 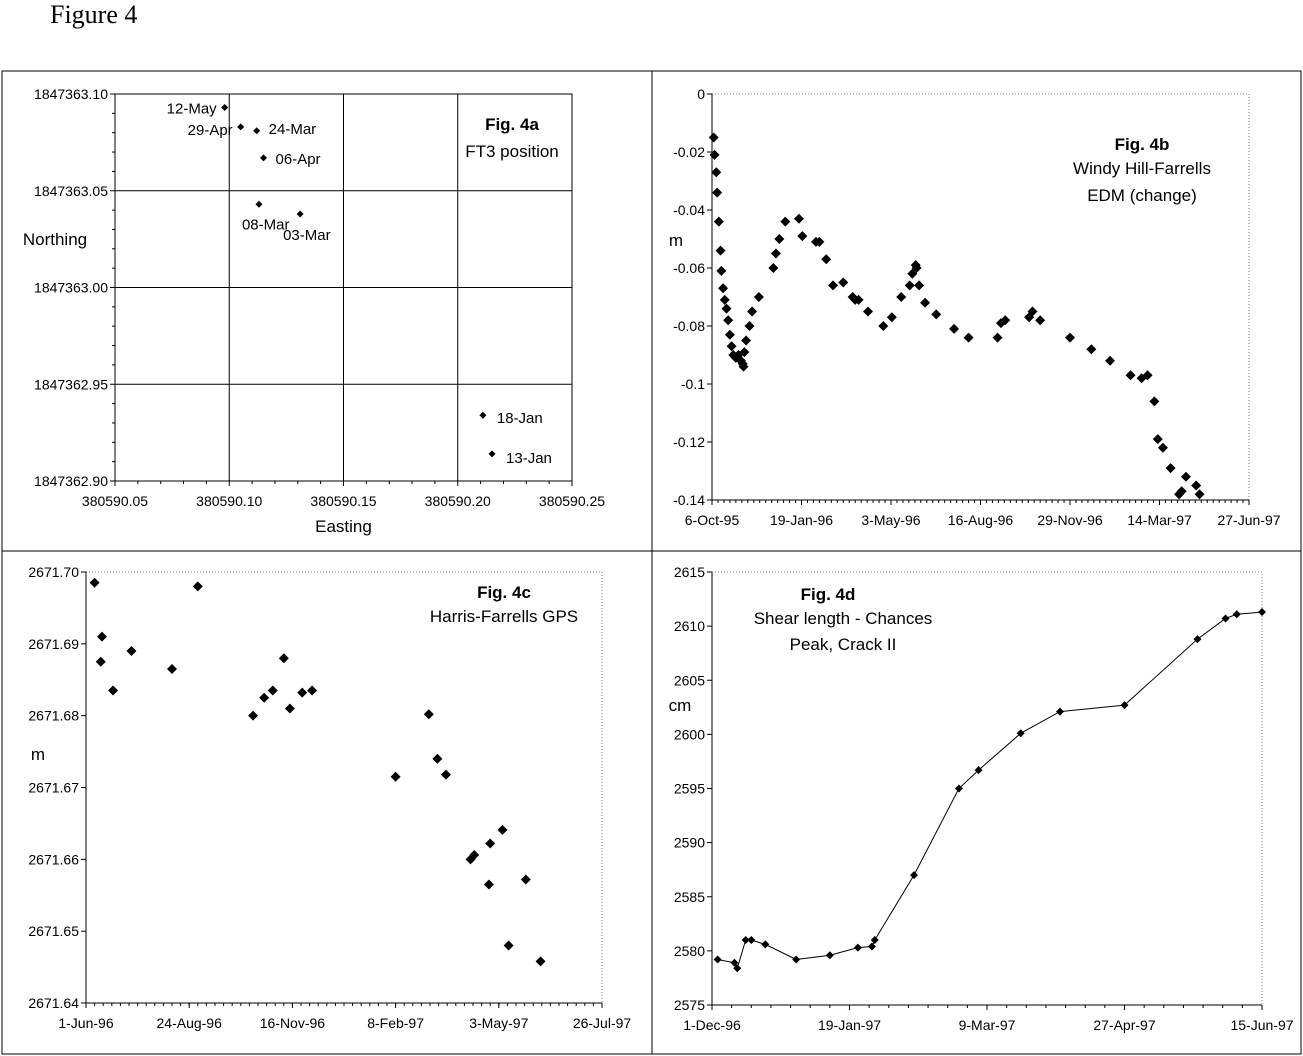 I want to click on chart-subtitle: Peak, Crack II, so click(x=843, y=644).